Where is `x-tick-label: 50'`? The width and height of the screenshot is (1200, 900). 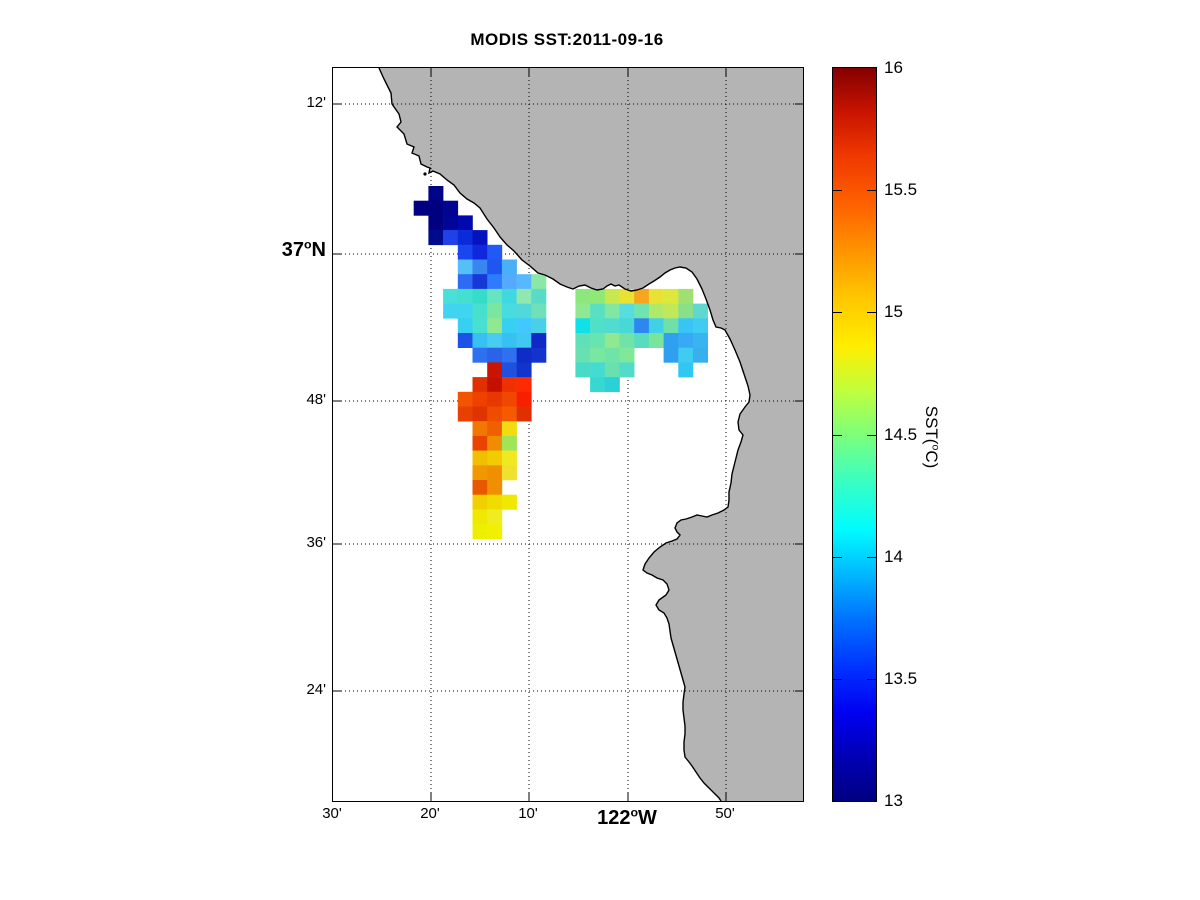 x-tick-label: 50' is located at coordinates (725, 813).